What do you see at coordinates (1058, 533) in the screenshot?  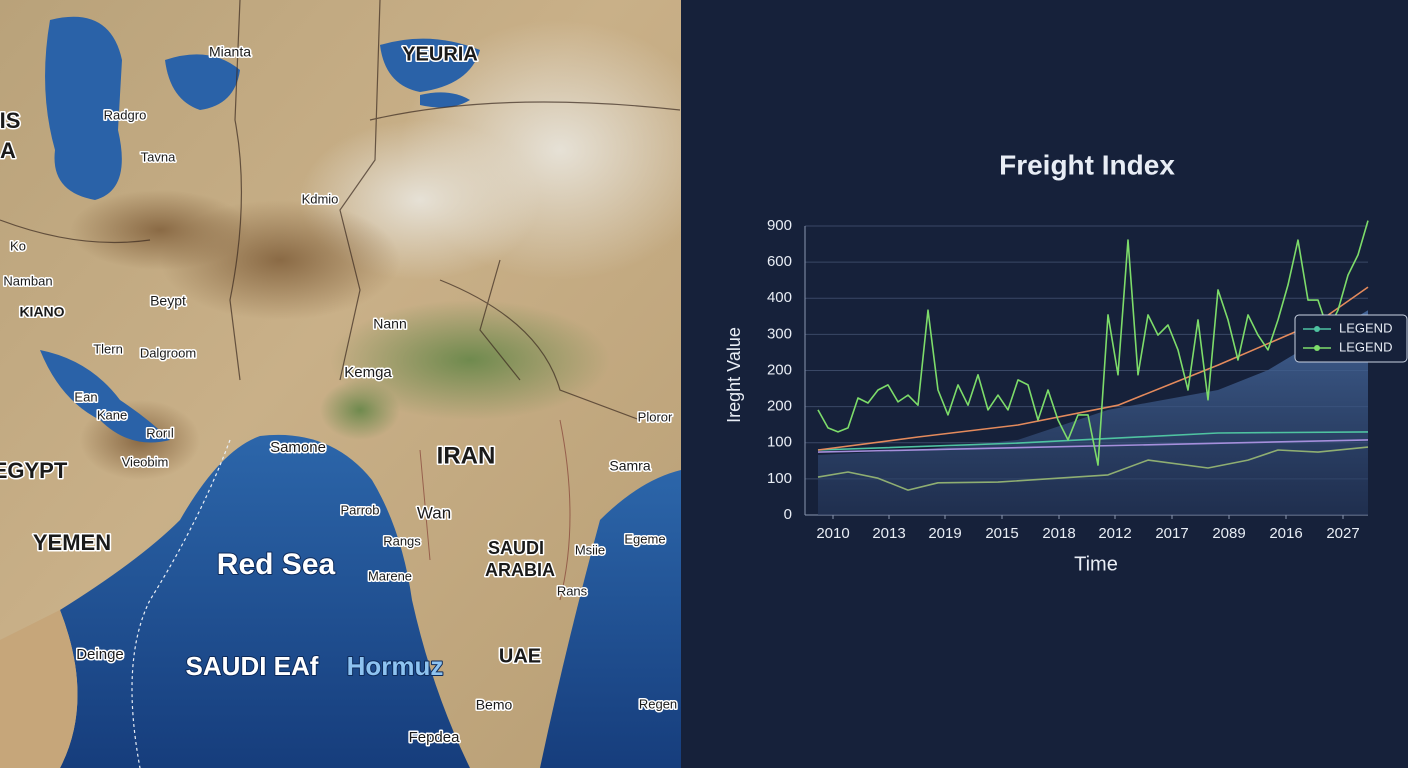 I see `x-tick-label: 2018` at bounding box center [1058, 533].